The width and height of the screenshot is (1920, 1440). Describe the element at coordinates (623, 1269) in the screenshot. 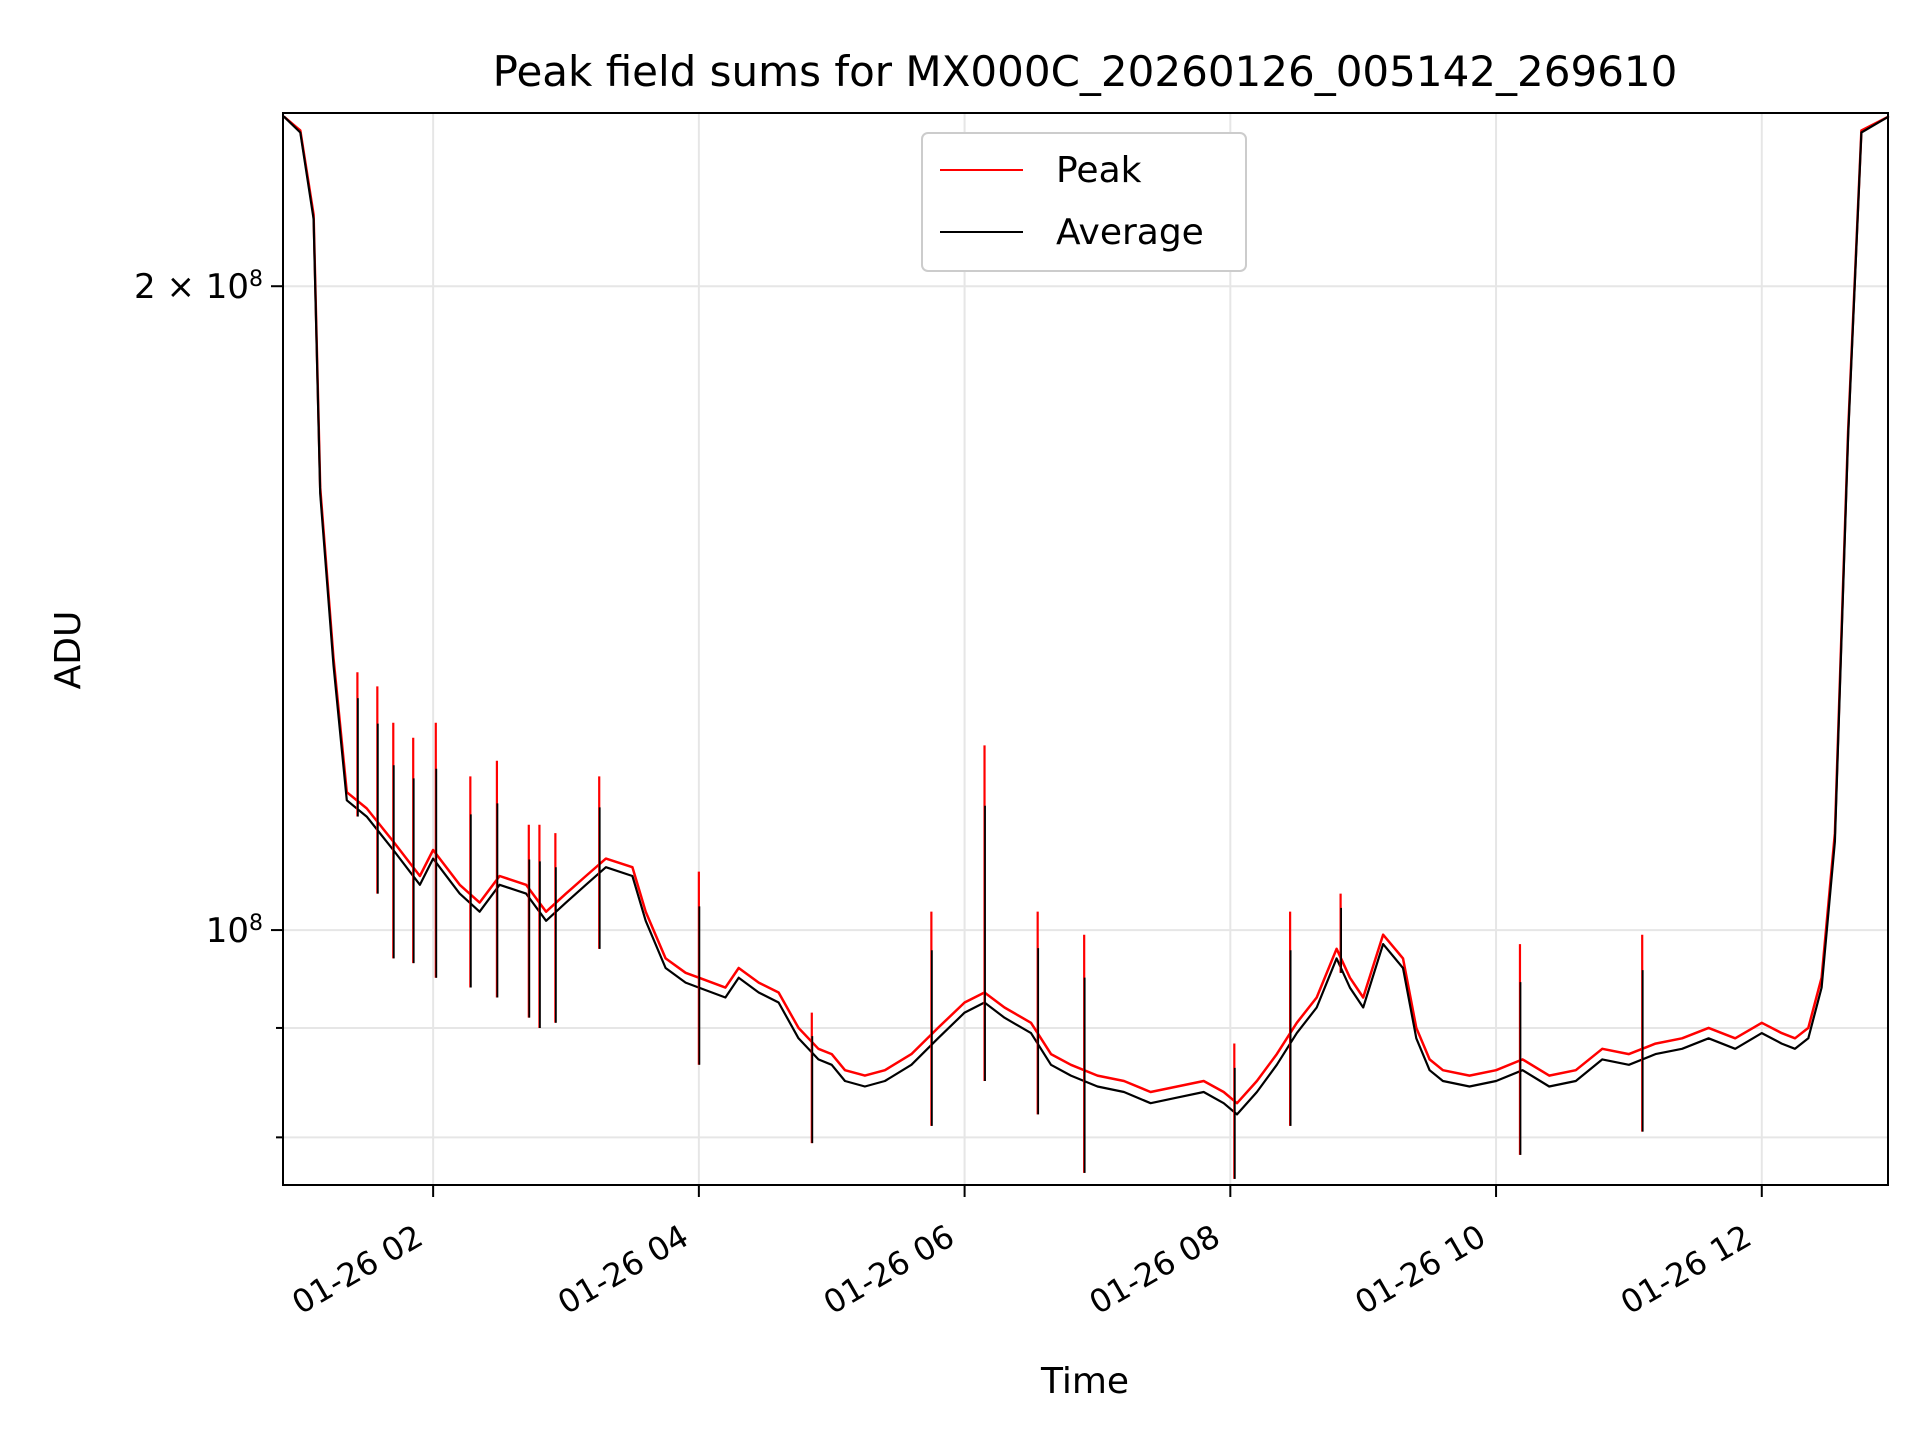

I see `x-tick-label-1: 01-26 04` at that location.